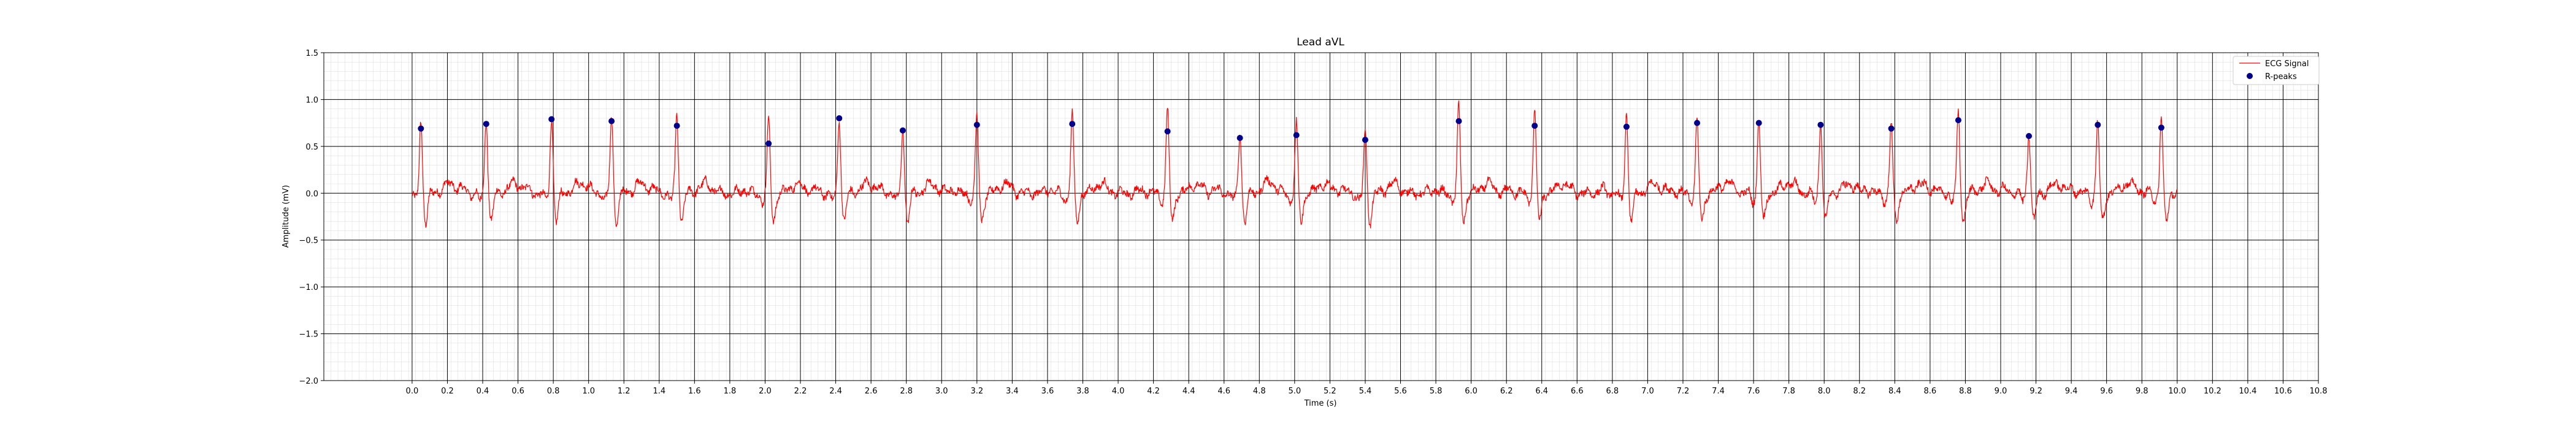  I want to click on x-tick-label: 2.8, so click(906, 391).